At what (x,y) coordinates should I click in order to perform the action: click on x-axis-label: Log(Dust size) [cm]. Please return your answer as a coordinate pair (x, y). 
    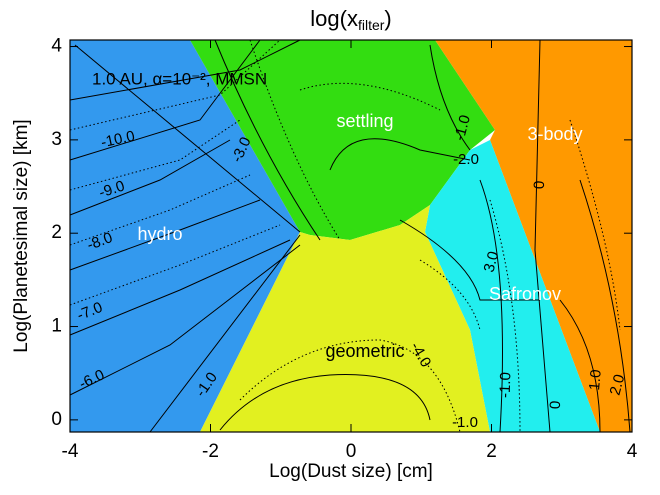
    Looking at the image, I should click on (351, 471).